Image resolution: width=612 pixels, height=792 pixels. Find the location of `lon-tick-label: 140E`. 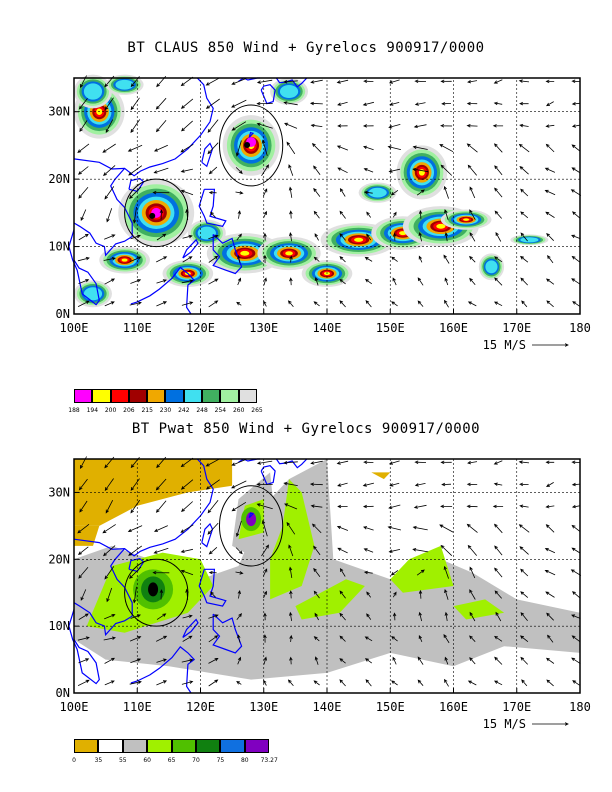

lon-tick-label: 140E is located at coordinates (327, 707).